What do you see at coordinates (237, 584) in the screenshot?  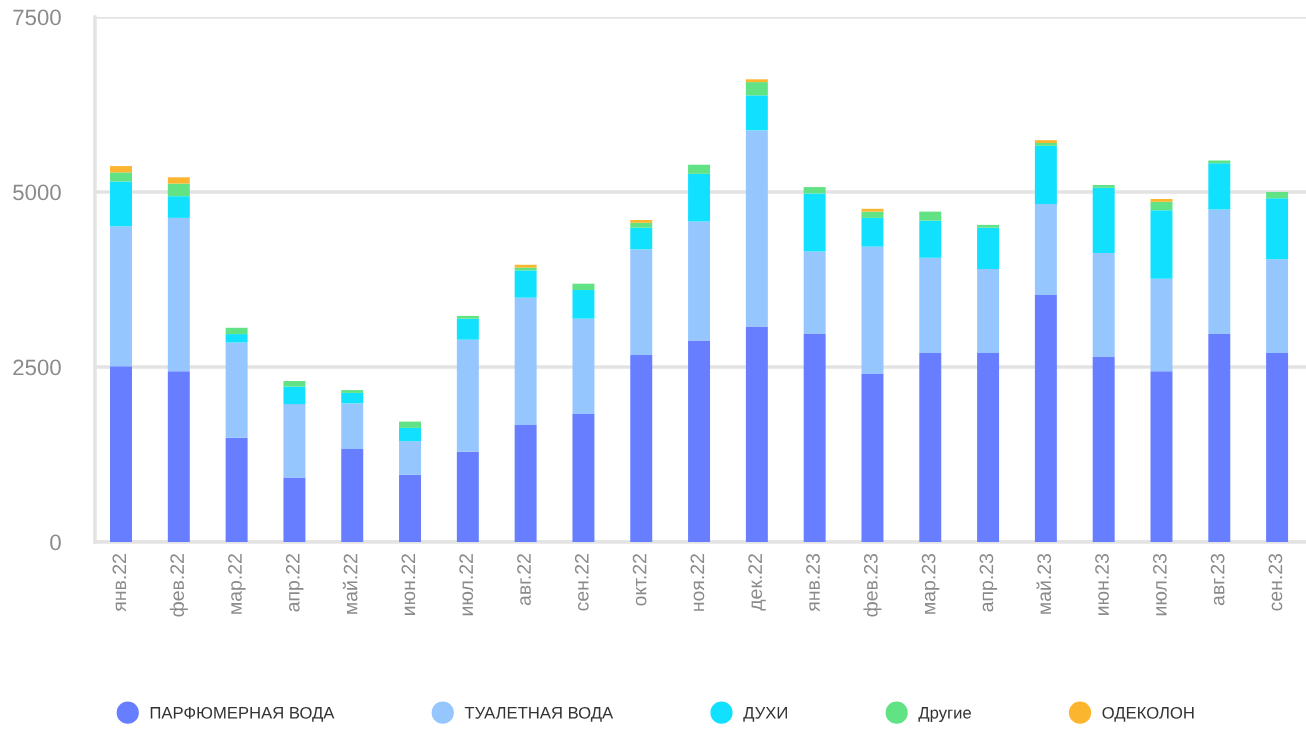 I see `x-tick-label: мар.22` at bounding box center [237, 584].